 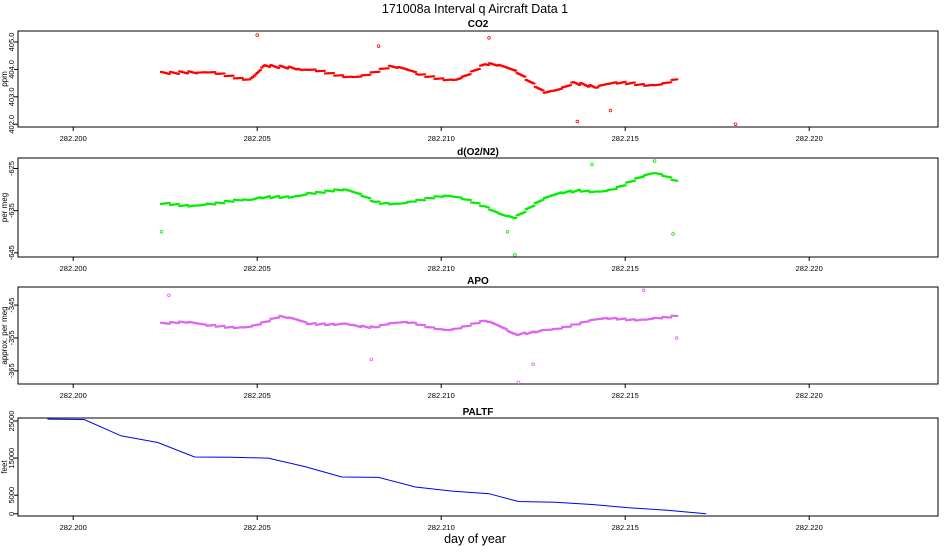 I want to click on y-tick-label: 405.0, so click(x=11, y=42).